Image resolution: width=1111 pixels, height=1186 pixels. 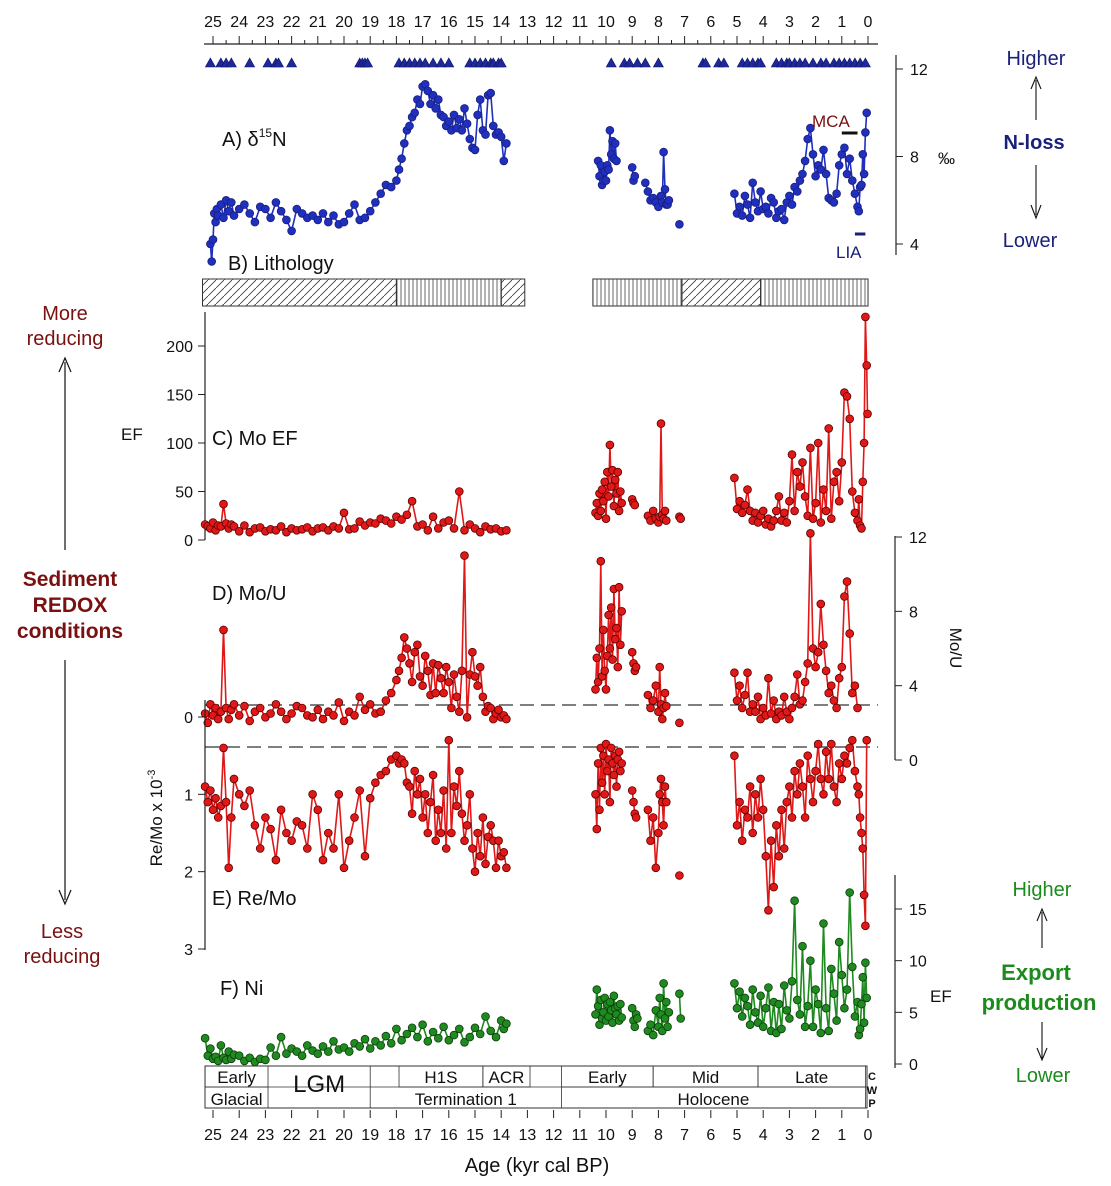 What do you see at coordinates (710, 1135) in the screenshot?
I see `bottom-tick-label-6: 6` at bounding box center [710, 1135].